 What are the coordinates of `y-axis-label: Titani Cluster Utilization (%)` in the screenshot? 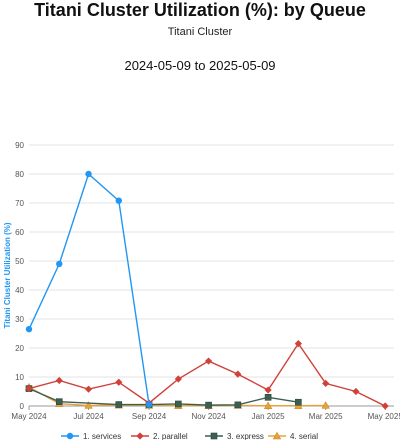 It's located at (7, 275).